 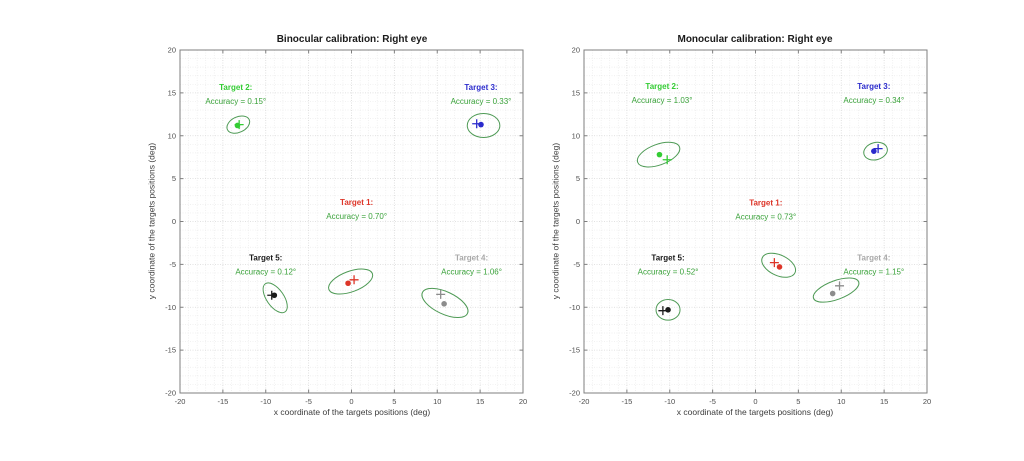 I want to click on x-tick-label: 10, so click(x=841, y=401).